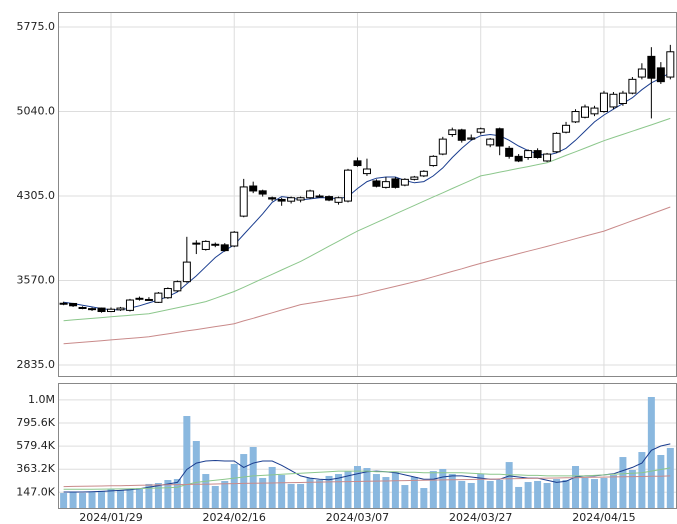  What do you see at coordinates (35, 422) in the screenshot?
I see `y-tick-label: 795.6K` at bounding box center [35, 422].